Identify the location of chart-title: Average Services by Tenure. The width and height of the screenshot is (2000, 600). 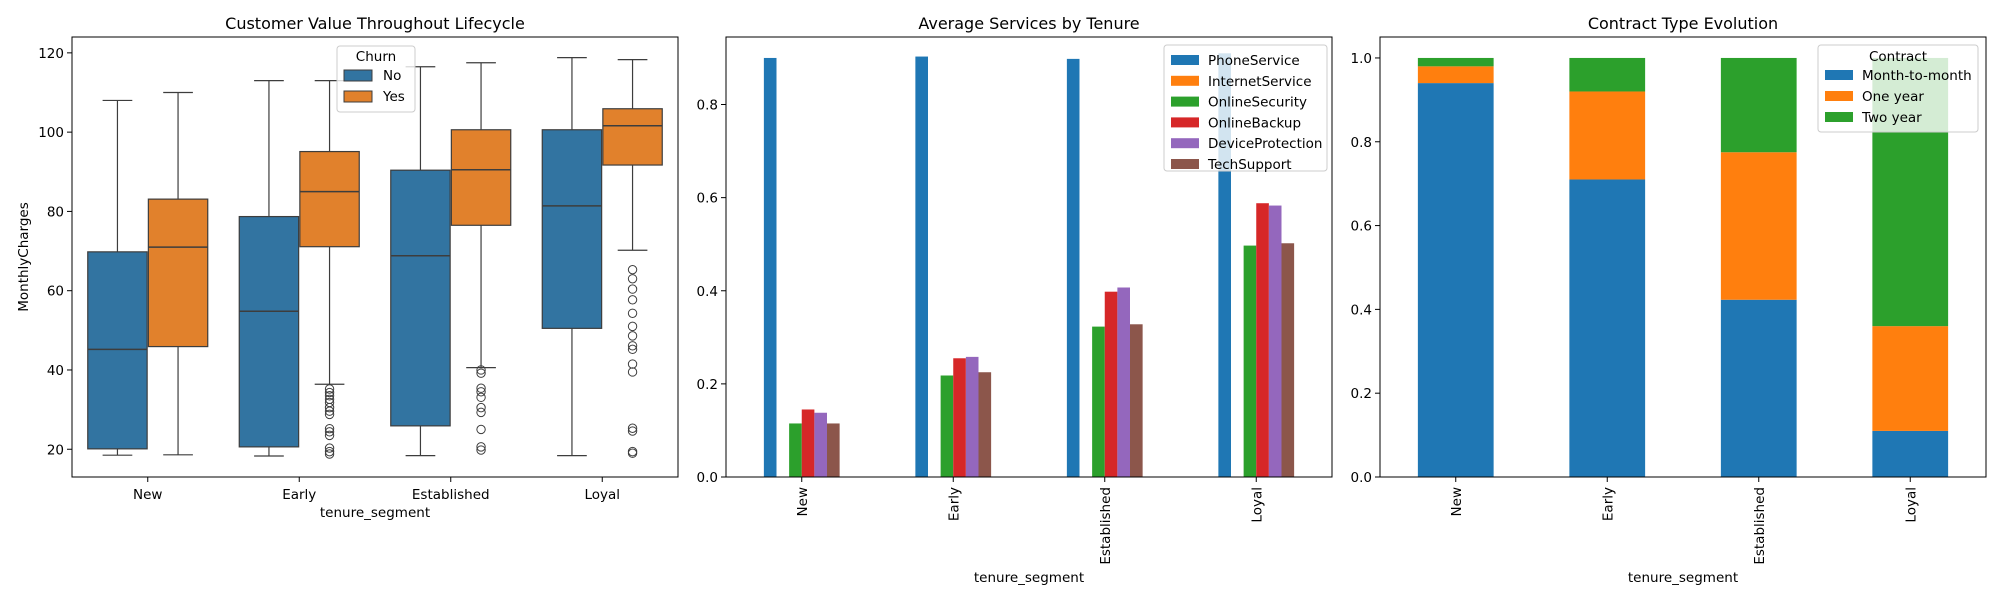
(1028, 23).